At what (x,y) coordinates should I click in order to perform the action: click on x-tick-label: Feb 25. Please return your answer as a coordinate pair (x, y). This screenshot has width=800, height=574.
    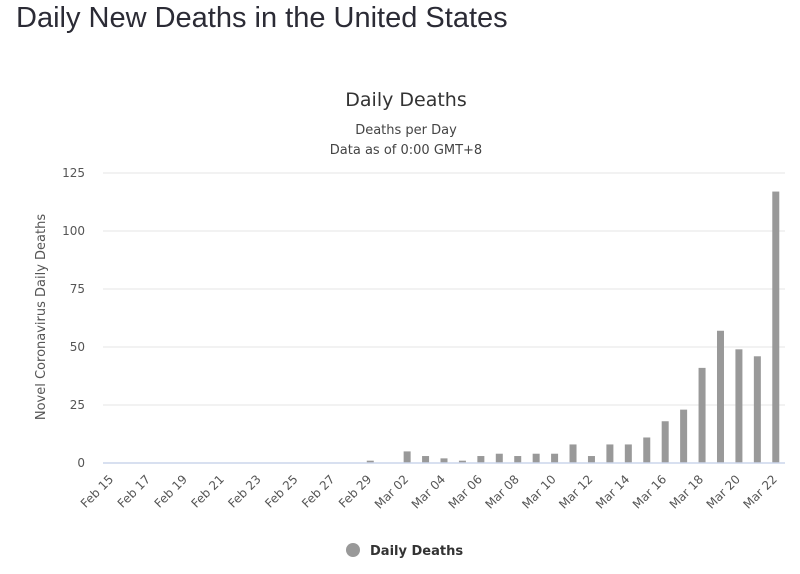
    Looking at the image, I should click on (281, 491).